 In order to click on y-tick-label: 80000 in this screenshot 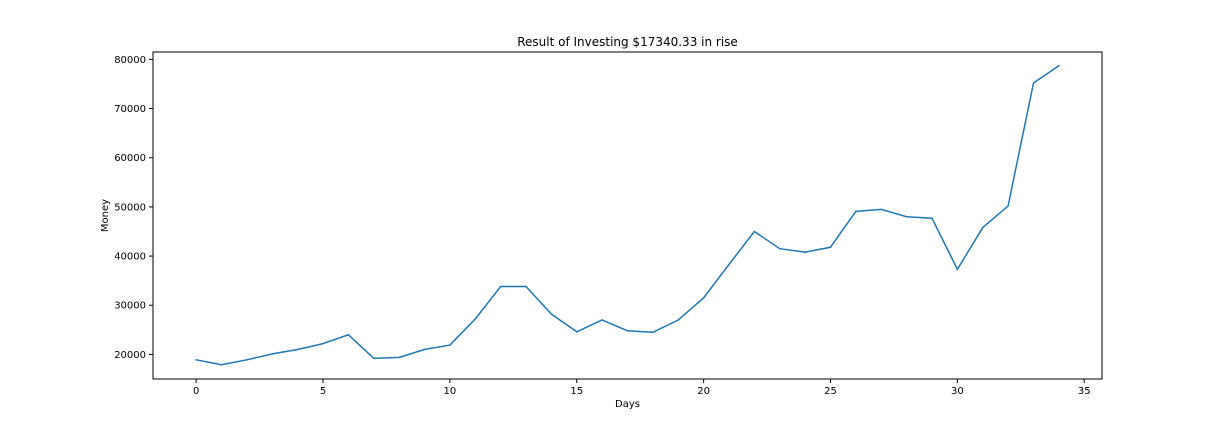, I will do `click(130, 60)`.